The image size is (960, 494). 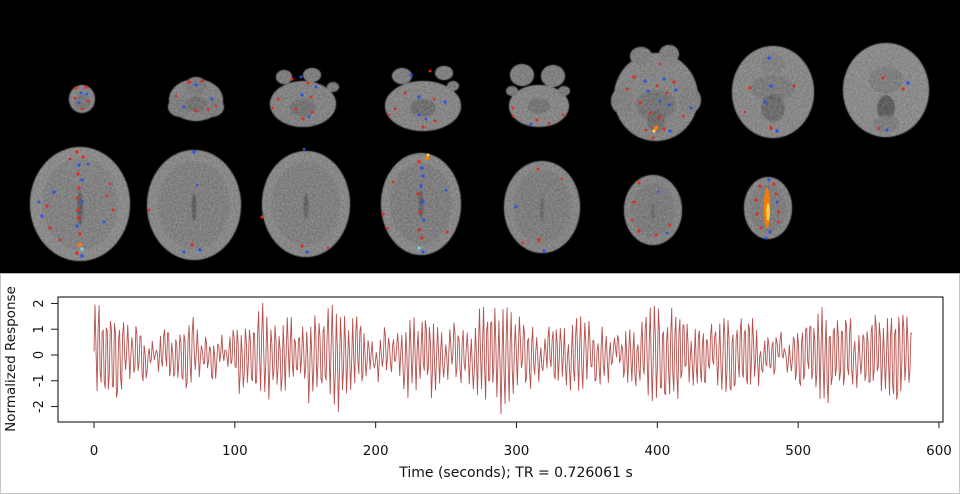 I want to click on svg-text: 300, so click(x=517, y=451).